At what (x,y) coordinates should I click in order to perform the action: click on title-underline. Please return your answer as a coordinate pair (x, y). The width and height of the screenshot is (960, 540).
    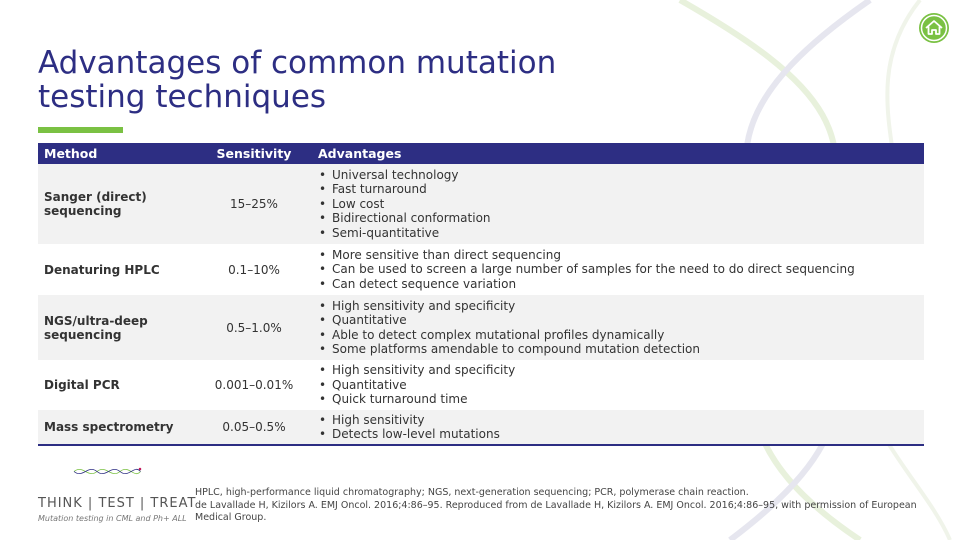
    Looking at the image, I should click on (80, 130).